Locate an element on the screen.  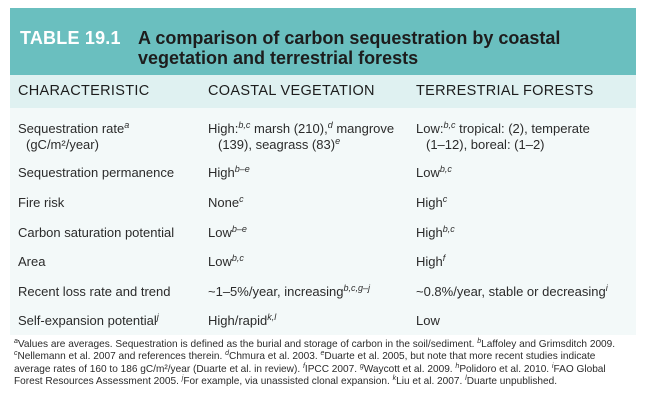
cell-text: High: is located at coordinates (223, 128).